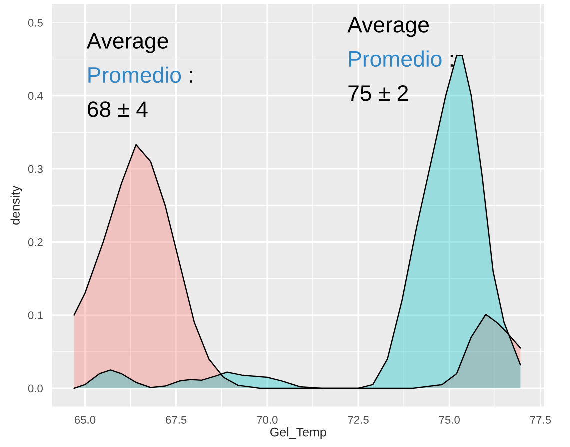 This screenshot has height=447, width=570. I want to click on y-tick-label: 0.5, so click(35, 23).